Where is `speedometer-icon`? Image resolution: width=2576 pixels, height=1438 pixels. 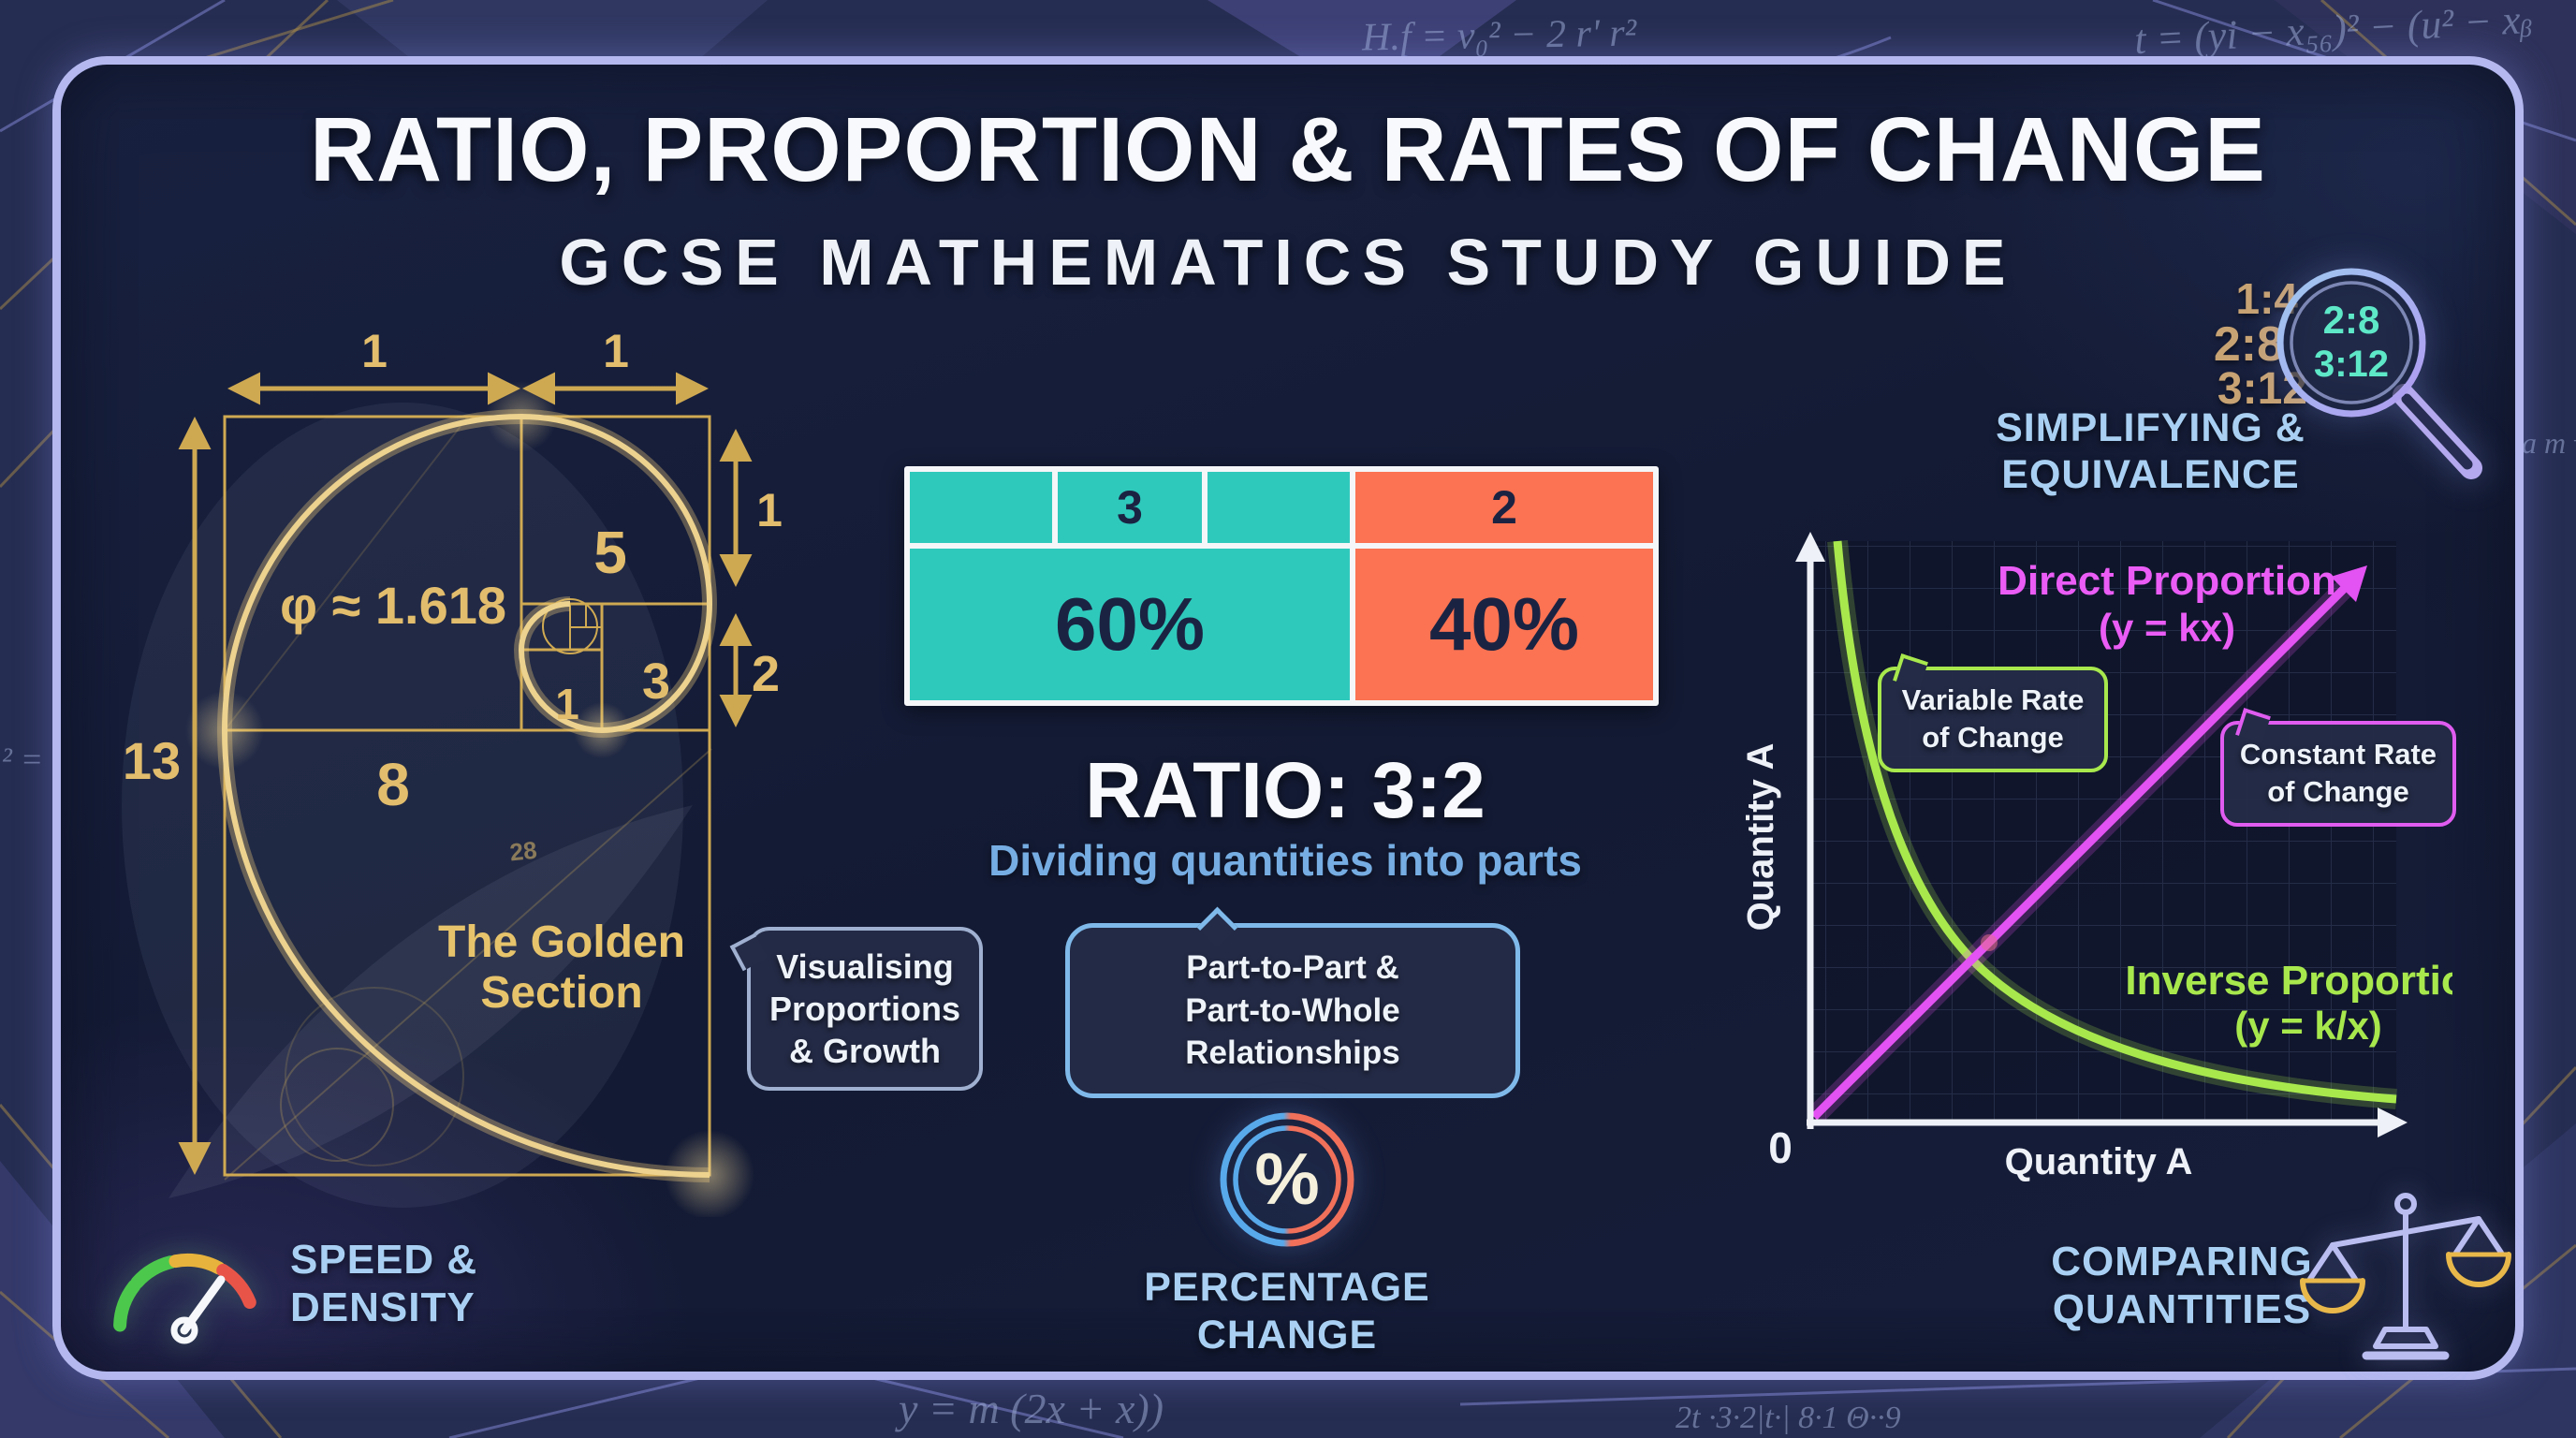 speedometer-icon is located at coordinates (184, 1299).